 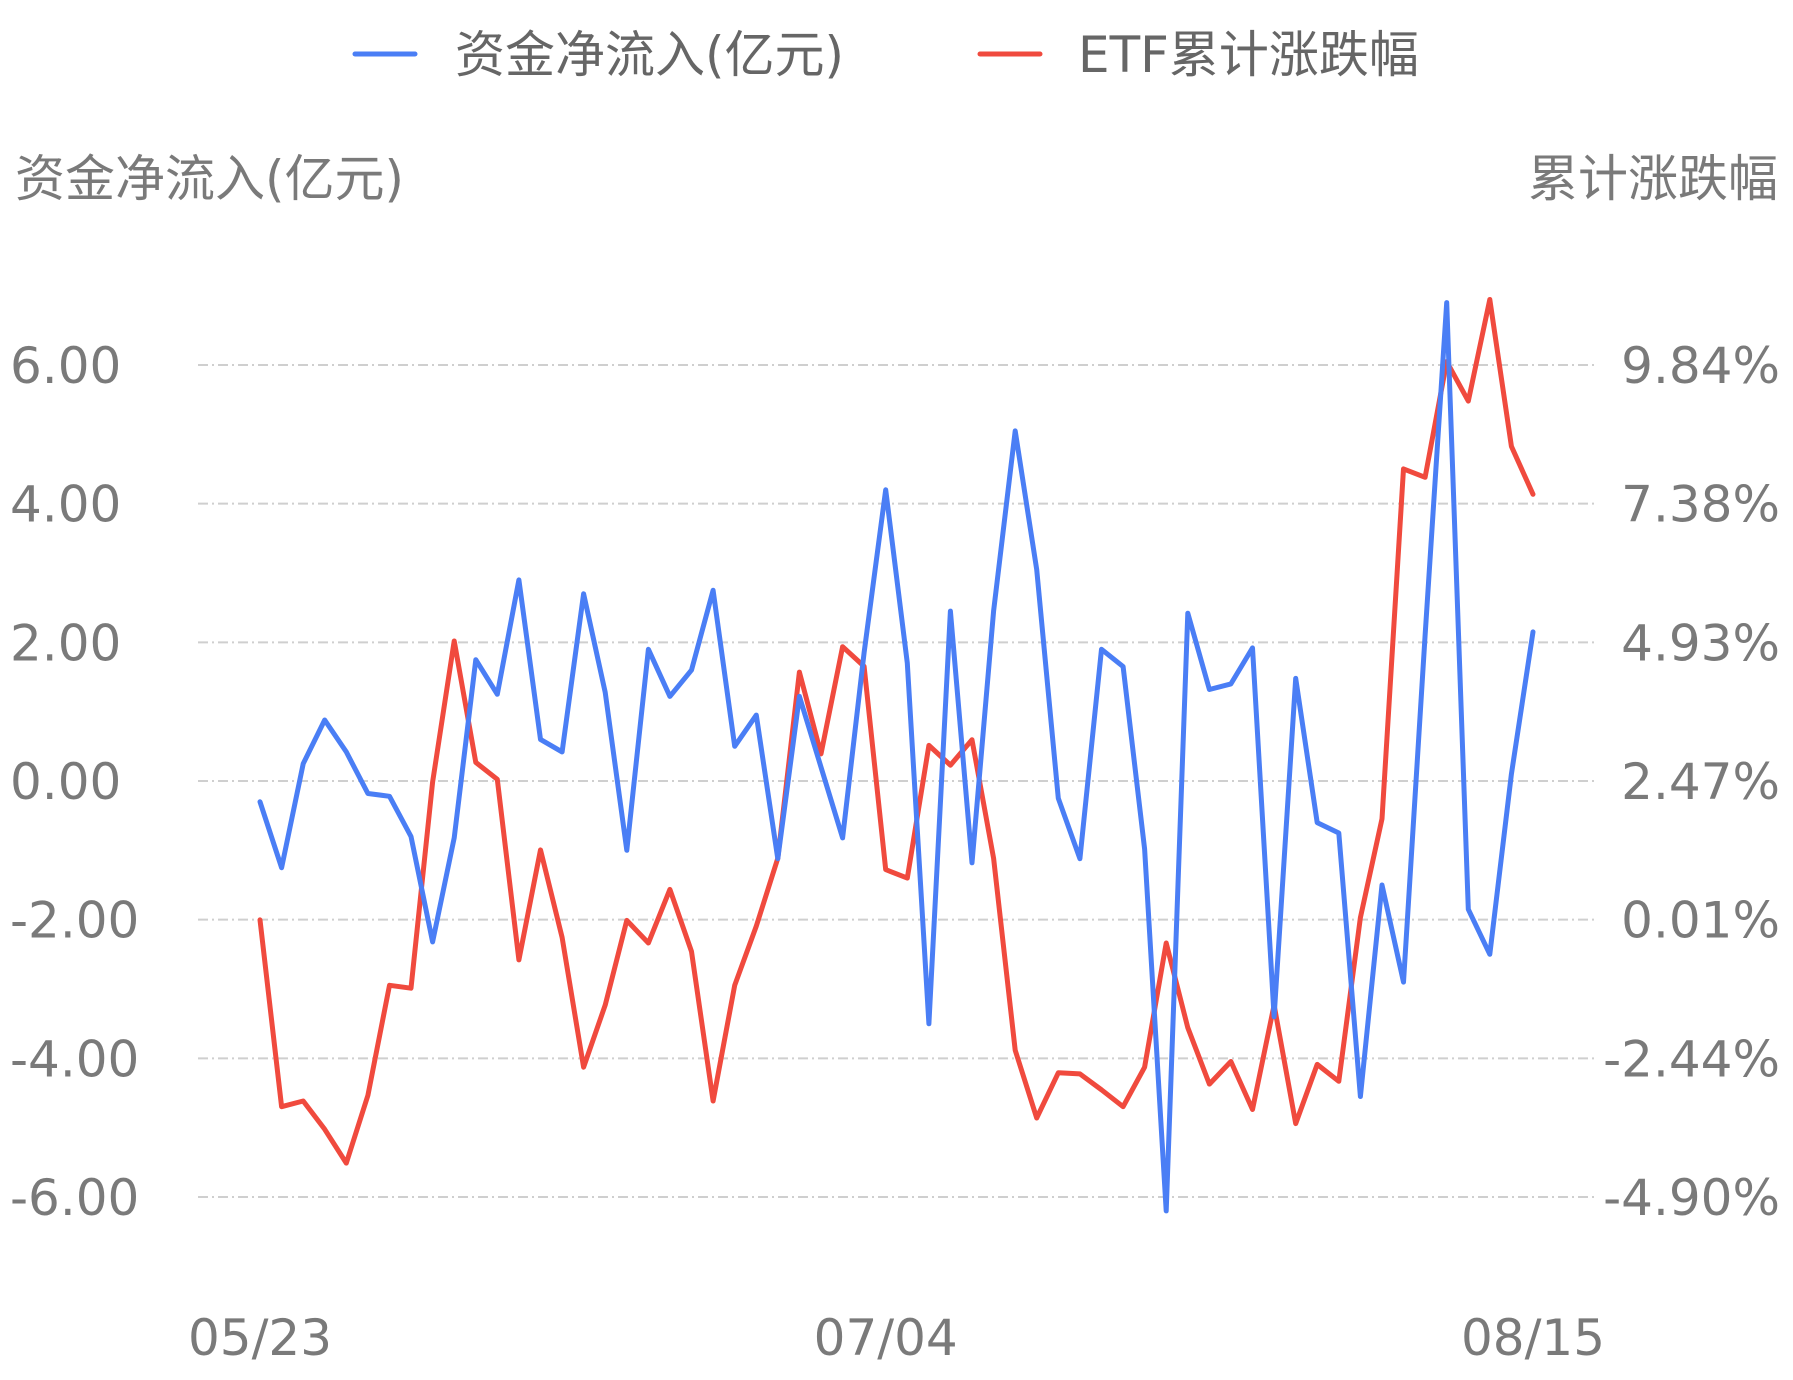 What do you see at coordinates (598, 55) in the screenshot?
I see `legend-item-inflow: 资金净流入(亿元)` at bounding box center [598, 55].